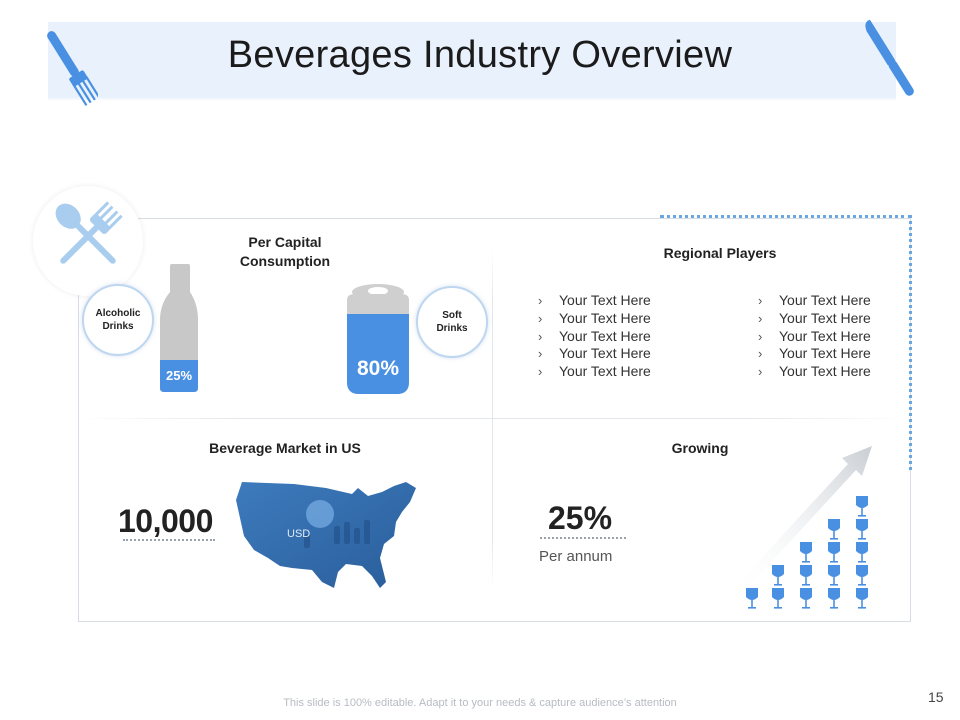 Image resolution: width=960 pixels, height=720 pixels. I want to click on alcoholic-label-line1: Alcoholic, so click(118, 313).